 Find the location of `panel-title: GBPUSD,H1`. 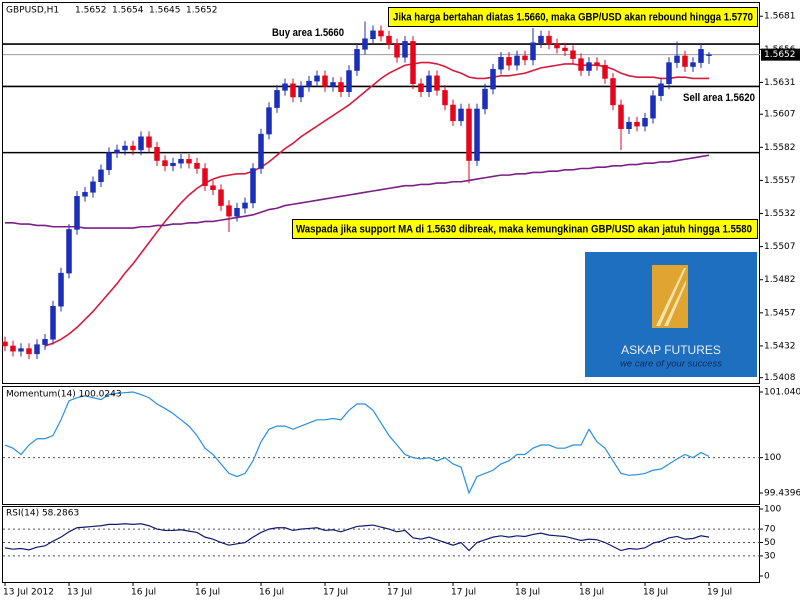

panel-title: GBPUSD,H1 is located at coordinates (32, 11).